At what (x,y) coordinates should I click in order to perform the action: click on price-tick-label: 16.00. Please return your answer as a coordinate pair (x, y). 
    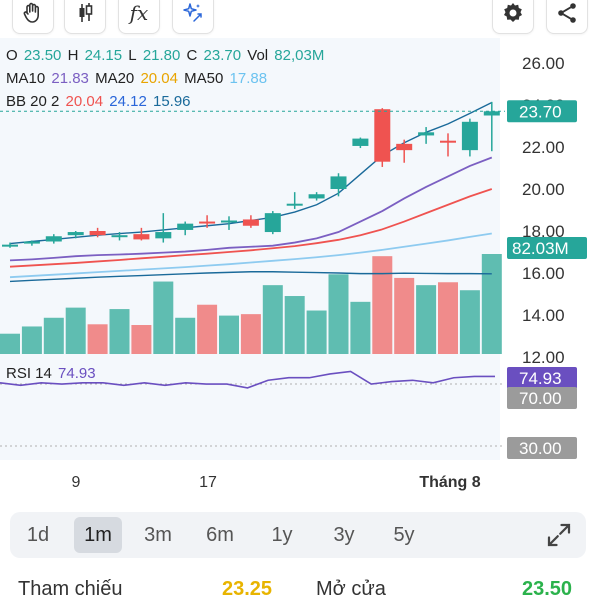
    Looking at the image, I should click on (543, 273).